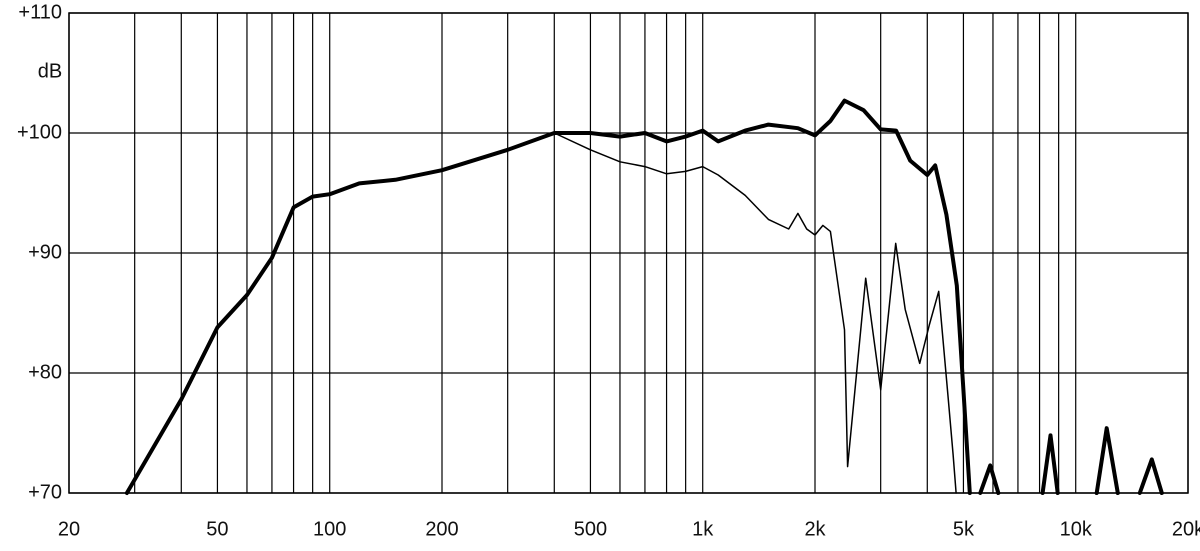 The image size is (1200, 551). Describe the element at coordinates (441, 529) in the screenshot. I see `x-tick-label: 200` at that location.